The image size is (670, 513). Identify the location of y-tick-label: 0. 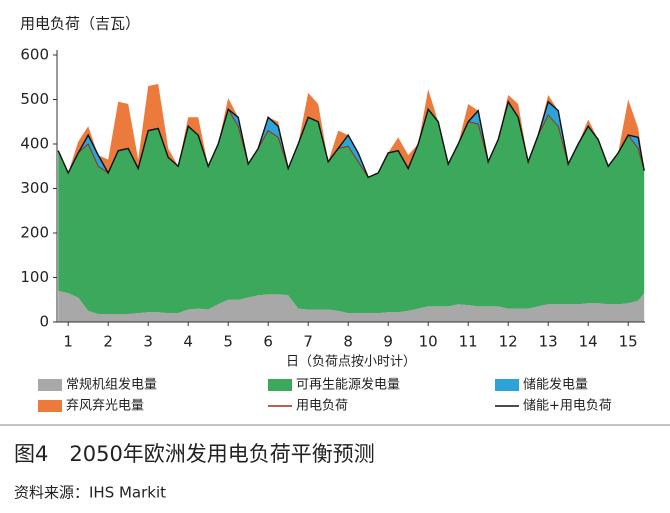
(44, 322).